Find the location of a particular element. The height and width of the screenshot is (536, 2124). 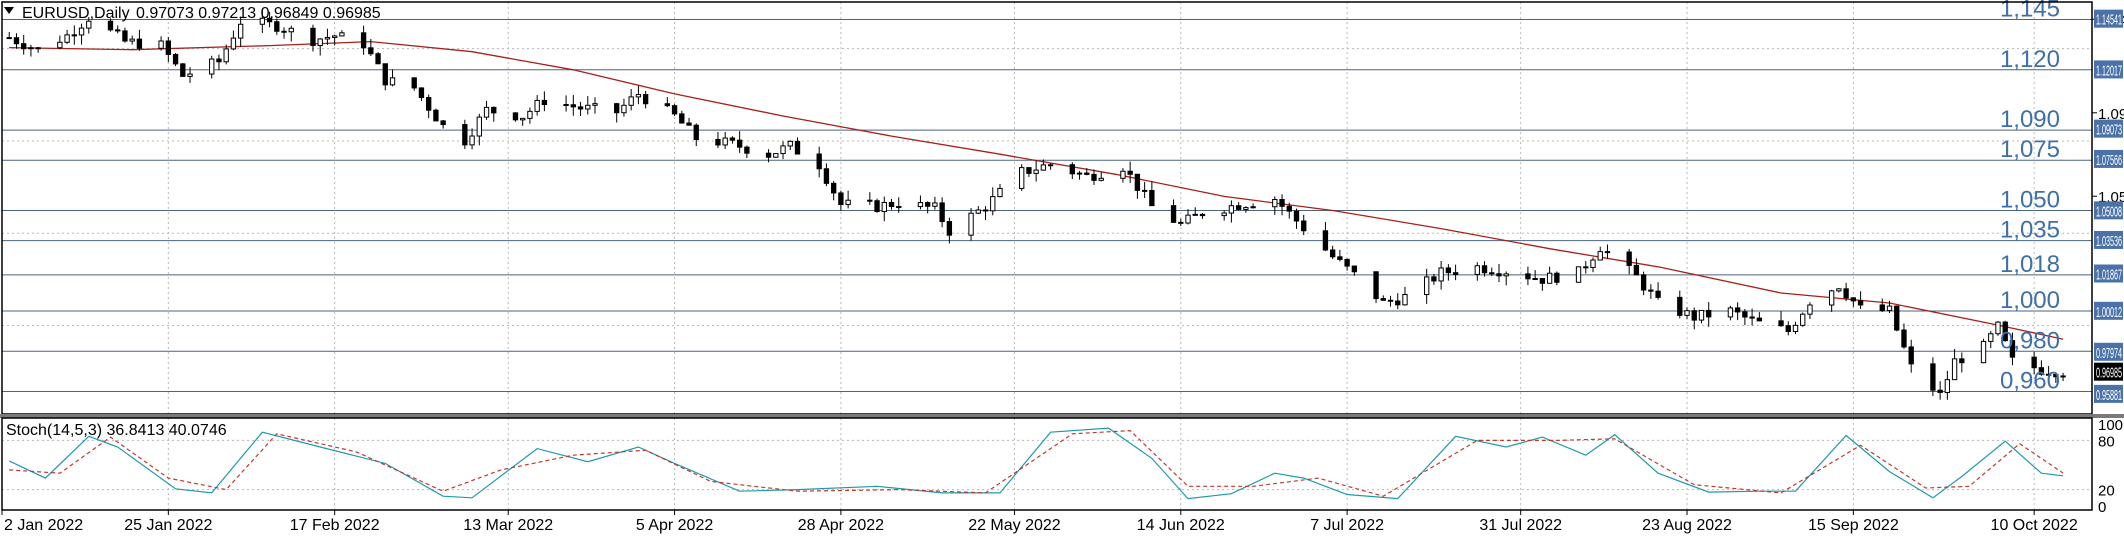

pane-separator is located at coordinates (1062, 416).